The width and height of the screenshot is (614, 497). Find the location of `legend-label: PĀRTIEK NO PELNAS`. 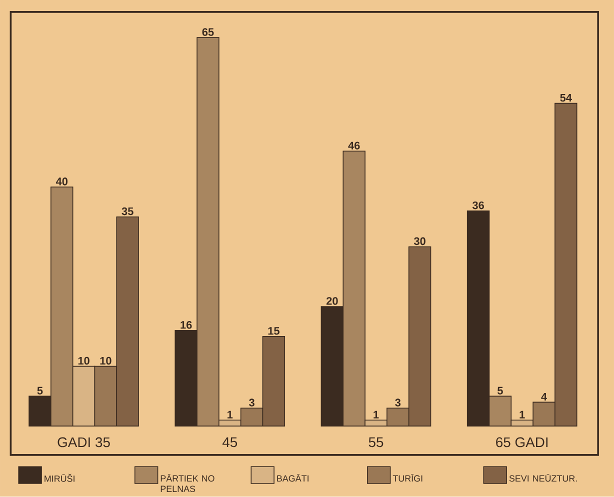

legend-label: PĀRTIEK NO PELNAS is located at coordinates (187, 483).